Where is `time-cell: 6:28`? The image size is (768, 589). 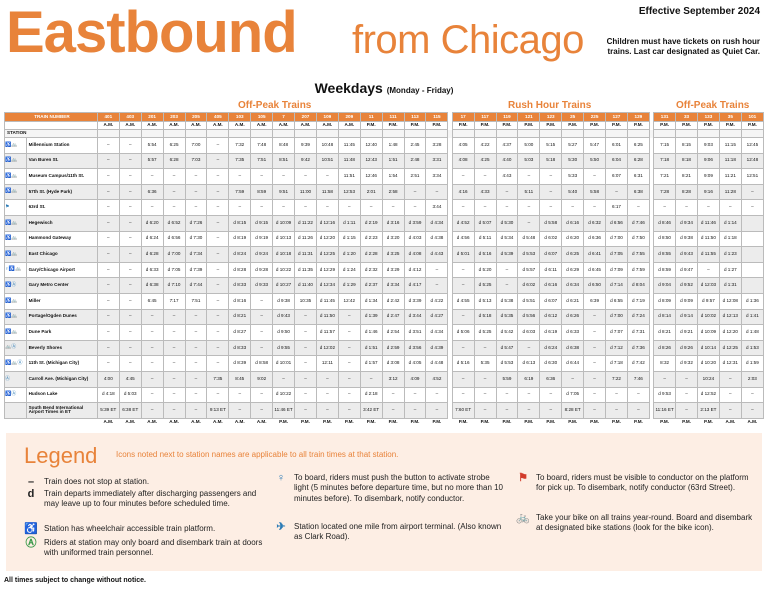 time-cell: 6:28 is located at coordinates (638, 161).